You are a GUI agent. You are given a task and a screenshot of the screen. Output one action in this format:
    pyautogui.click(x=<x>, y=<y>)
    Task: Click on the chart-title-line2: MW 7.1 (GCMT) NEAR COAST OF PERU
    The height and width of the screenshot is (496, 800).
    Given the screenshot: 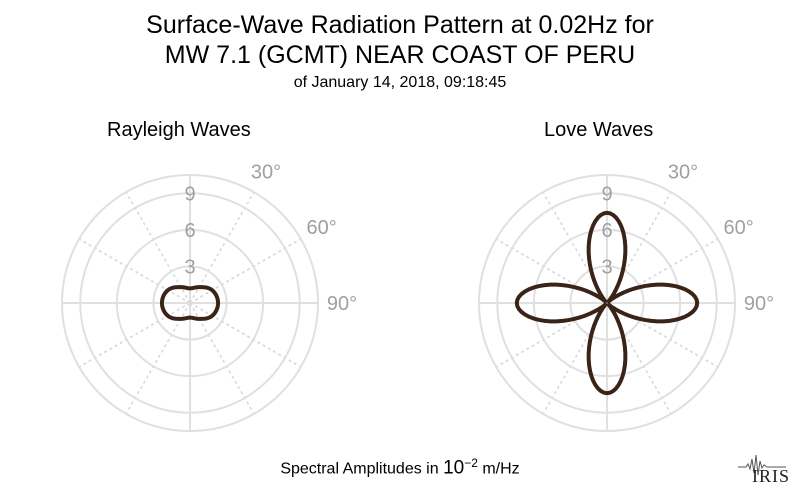 What is the action you would take?
    pyautogui.click(x=400, y=55)
    